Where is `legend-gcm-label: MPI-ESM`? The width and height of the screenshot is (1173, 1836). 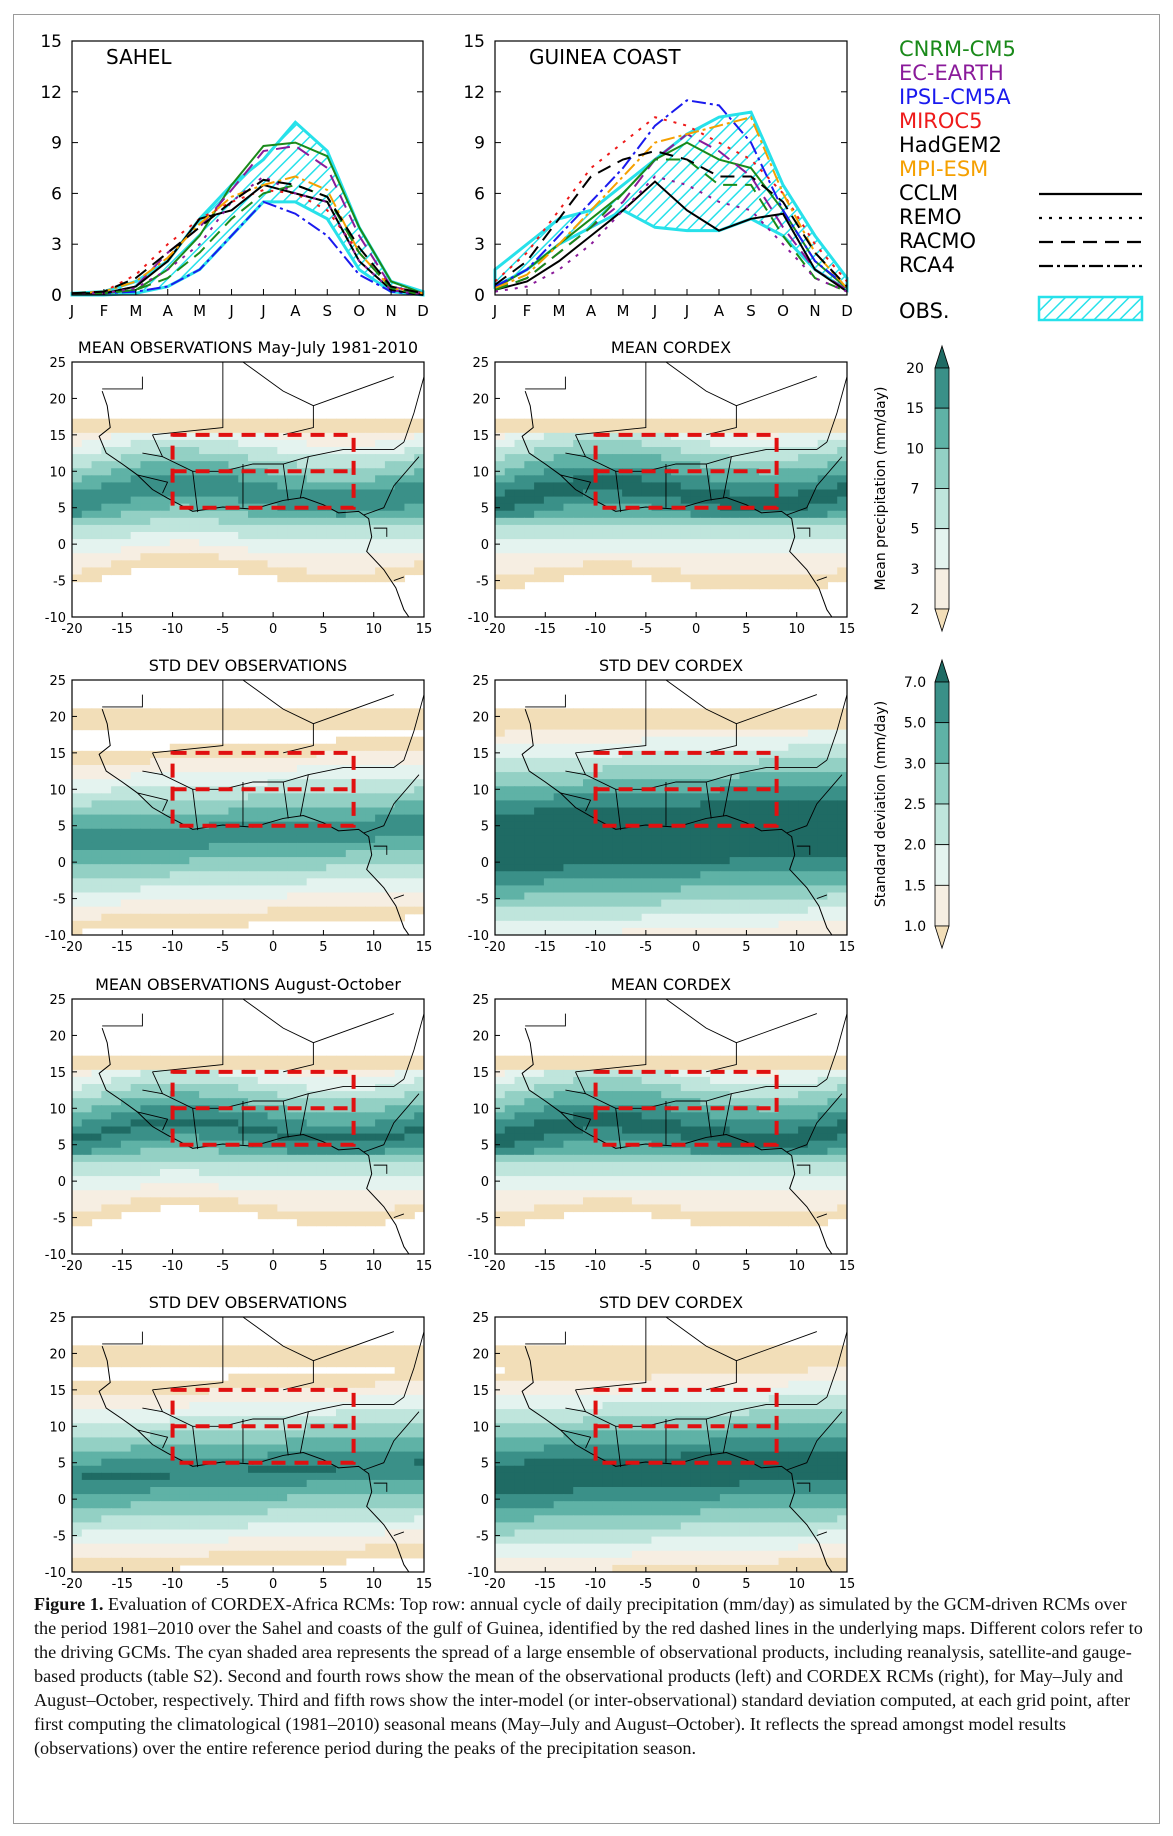 legend-gcm-label: MPI-ESM is located at coordinates (943, 169).